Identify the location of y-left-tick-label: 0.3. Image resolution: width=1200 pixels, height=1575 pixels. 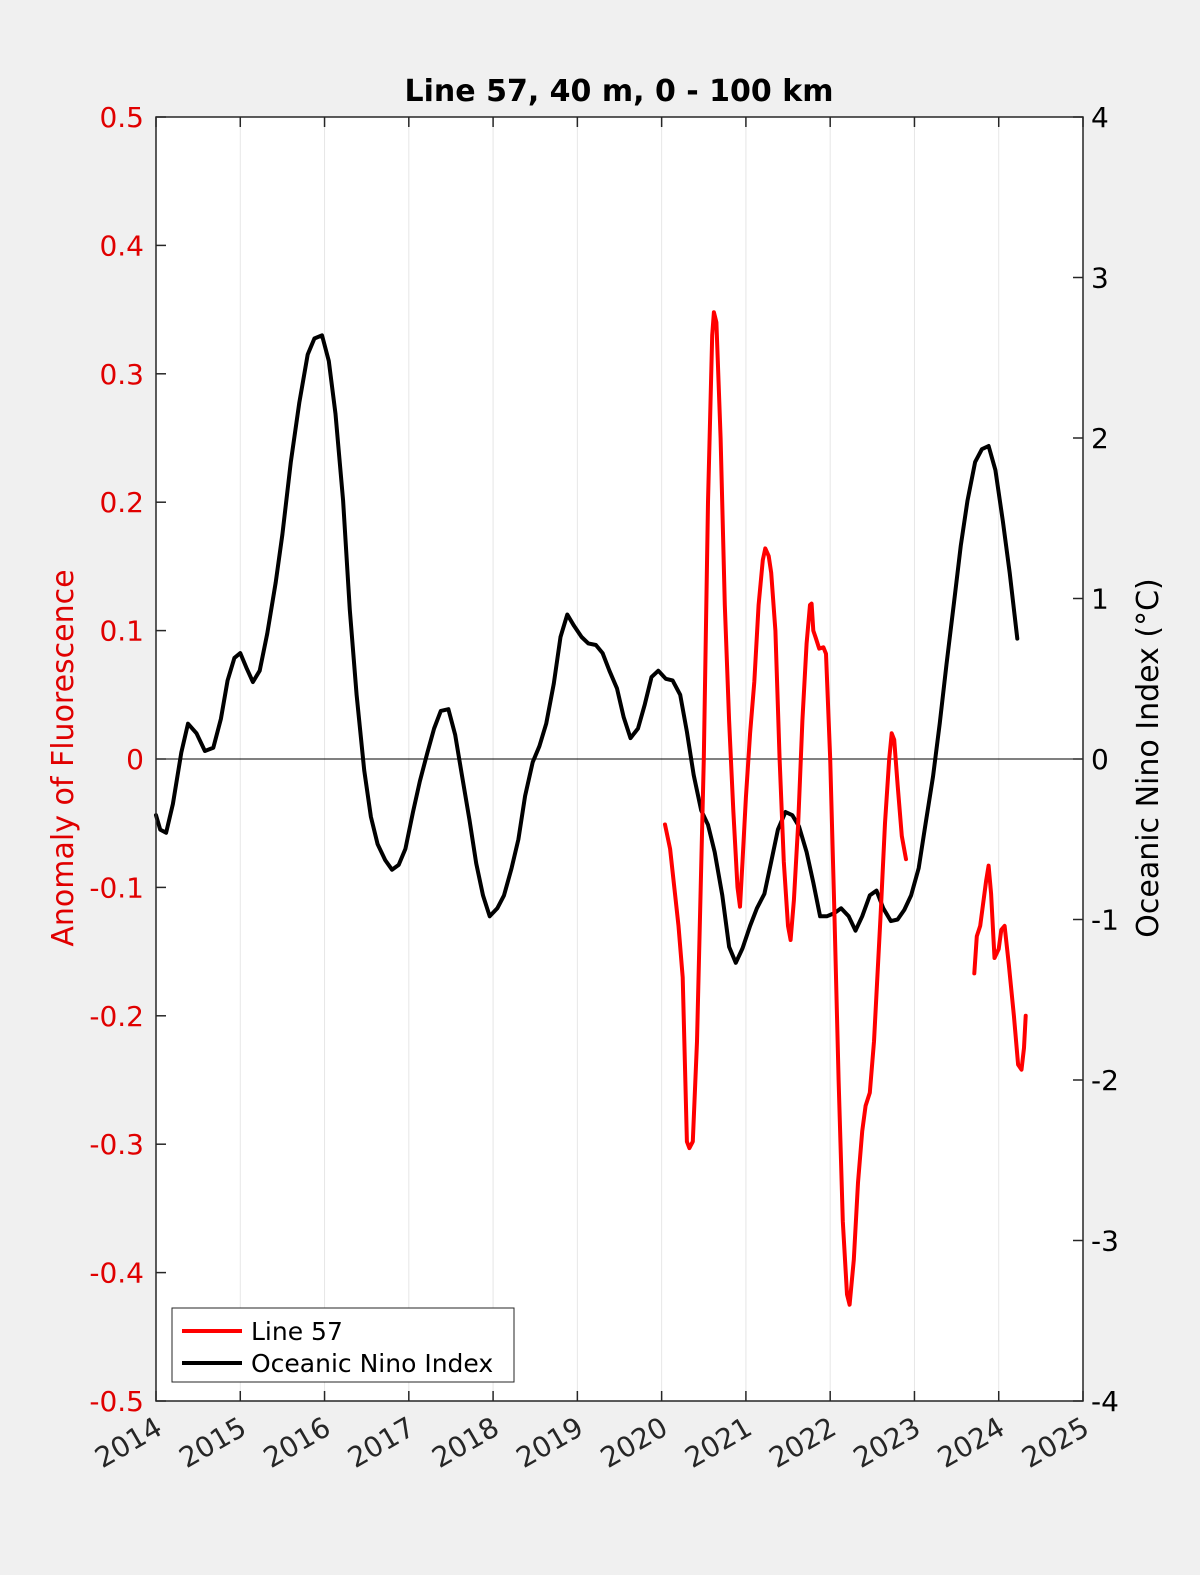
(121, 374).